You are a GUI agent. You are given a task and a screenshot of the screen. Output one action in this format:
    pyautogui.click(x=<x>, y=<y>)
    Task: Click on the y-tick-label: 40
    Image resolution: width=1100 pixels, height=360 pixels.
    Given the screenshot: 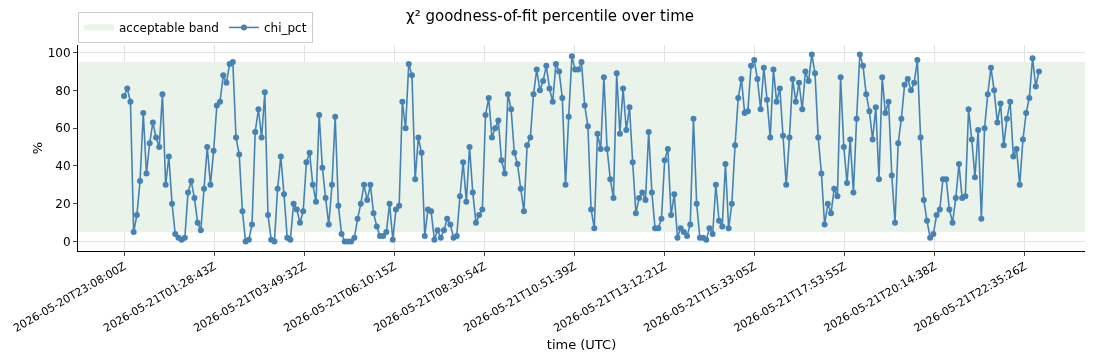 What is the action you would take?
    pyautogui.click(x=63, y=166)
    